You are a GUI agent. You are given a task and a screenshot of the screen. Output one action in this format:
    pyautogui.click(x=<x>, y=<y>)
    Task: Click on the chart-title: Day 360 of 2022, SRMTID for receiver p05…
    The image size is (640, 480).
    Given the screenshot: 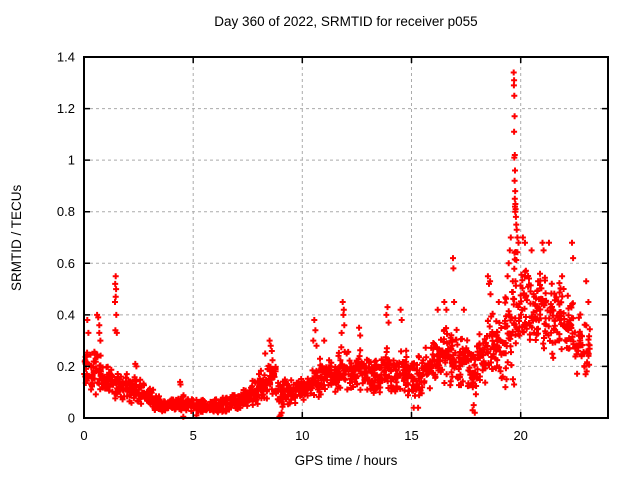 What is the action you would take?
    pyautogui.click(x=346, y=21)
    